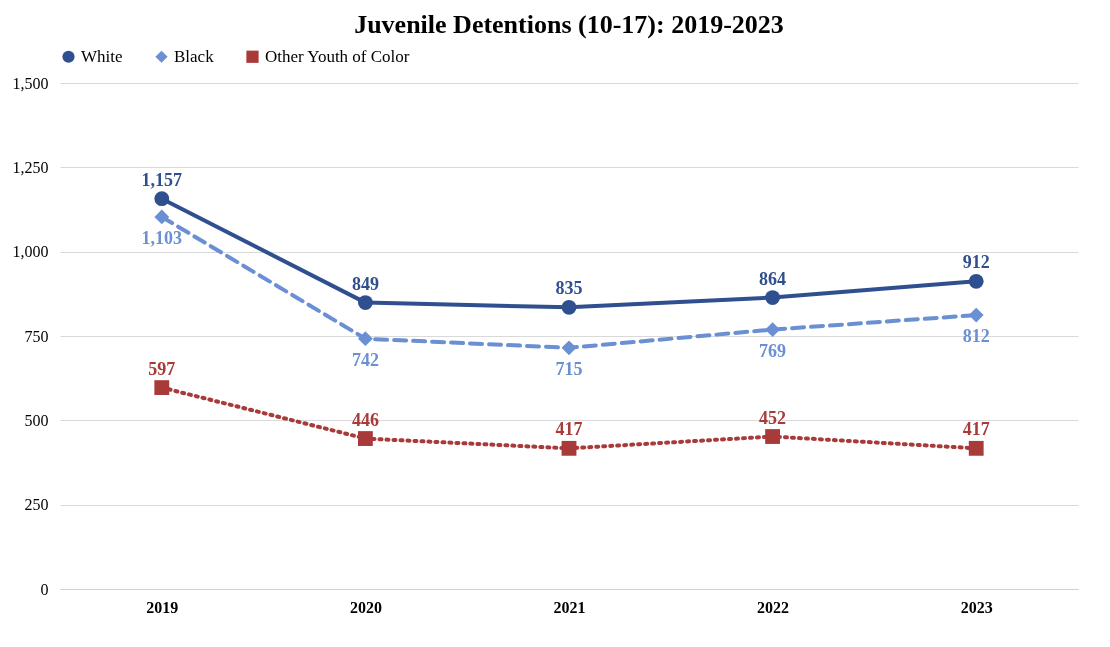  What do you see at coordinates (569, 24) in the screenshot?
I see `chart-title: Juvenile Detentions (10-17): 2019-2023` at bounding box center [569, 24].